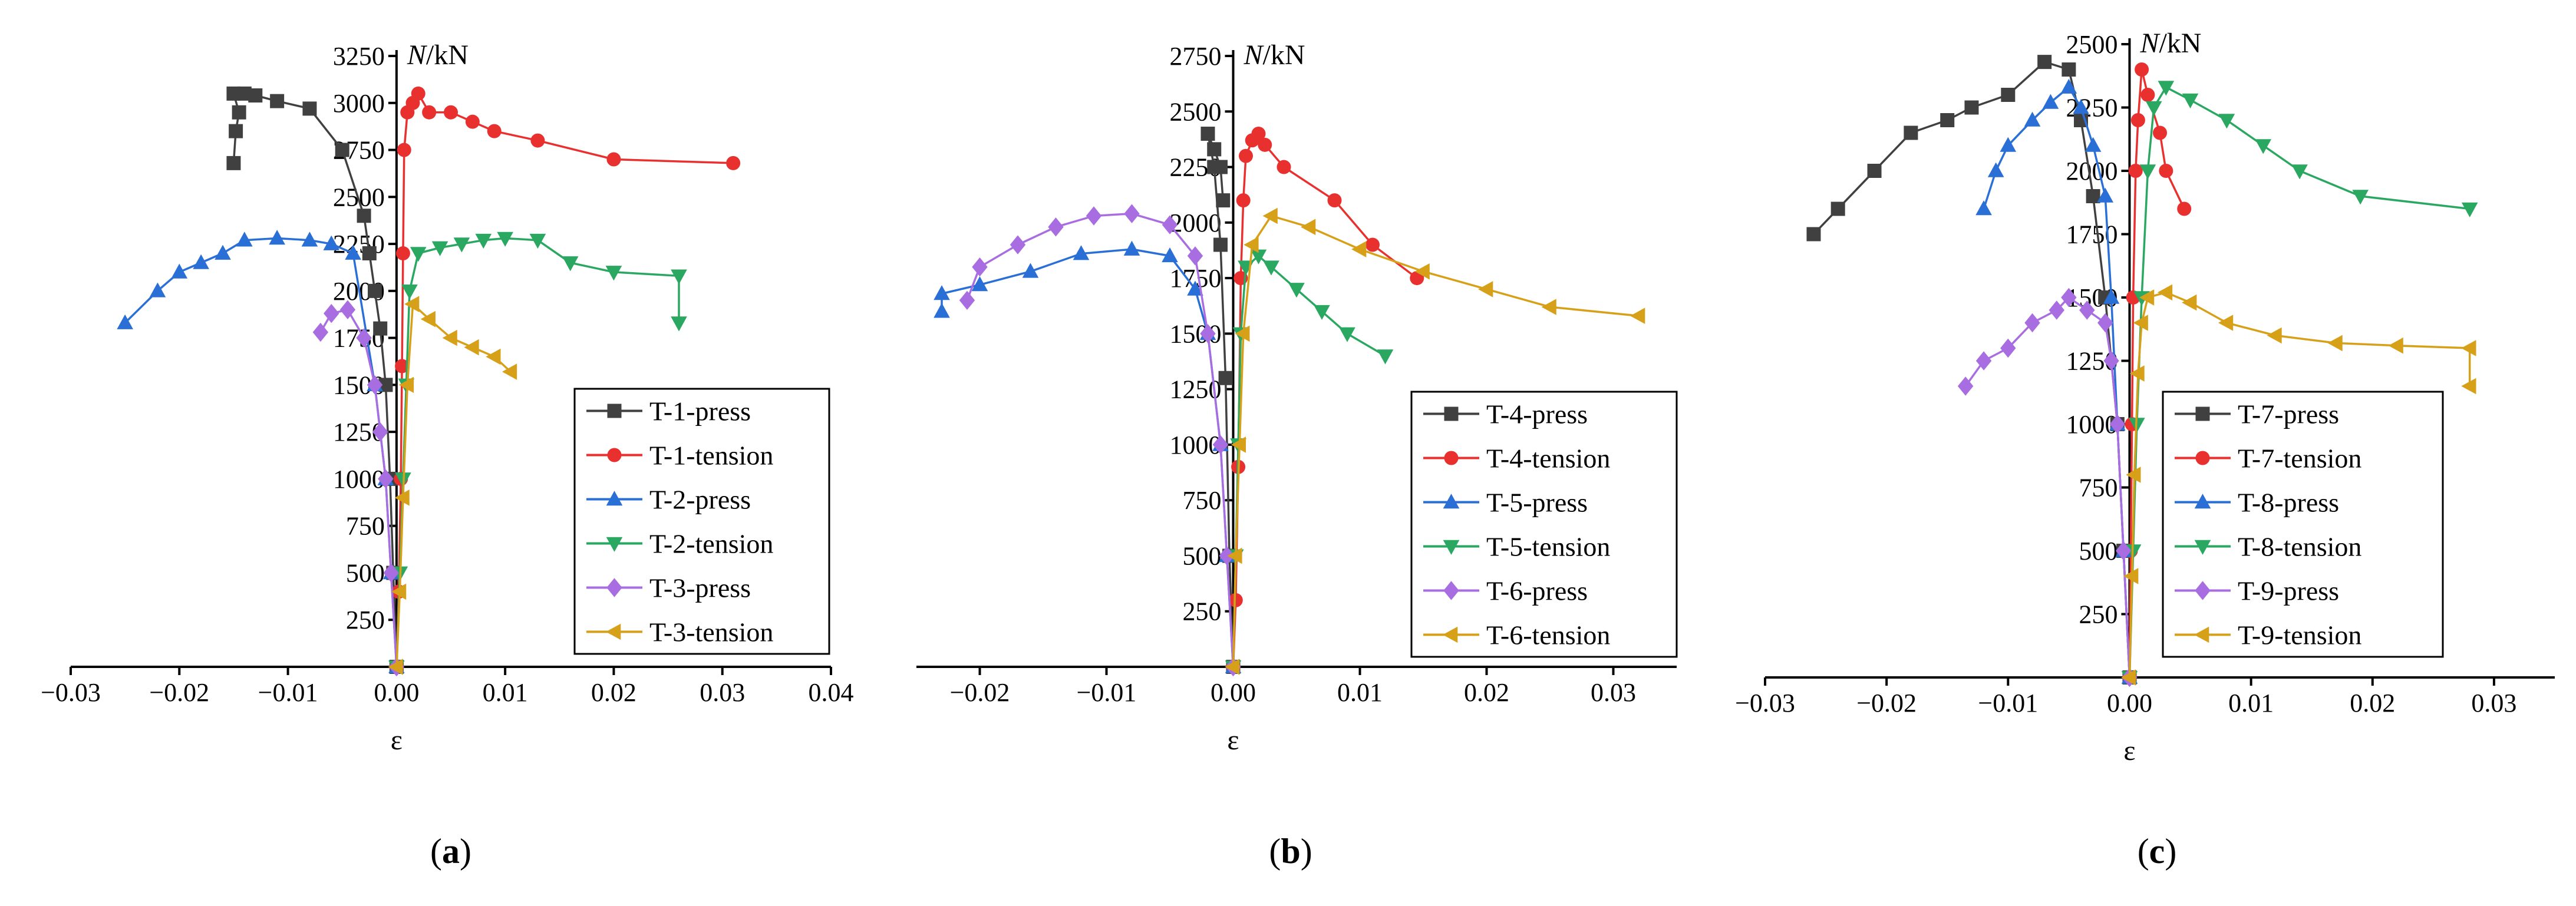 The image size is (2576, 906). What do you see at coordinates (448, 55) in the screenshot?
I see `y-axis-title-unit: /kN` at bounding box center [448, 55].